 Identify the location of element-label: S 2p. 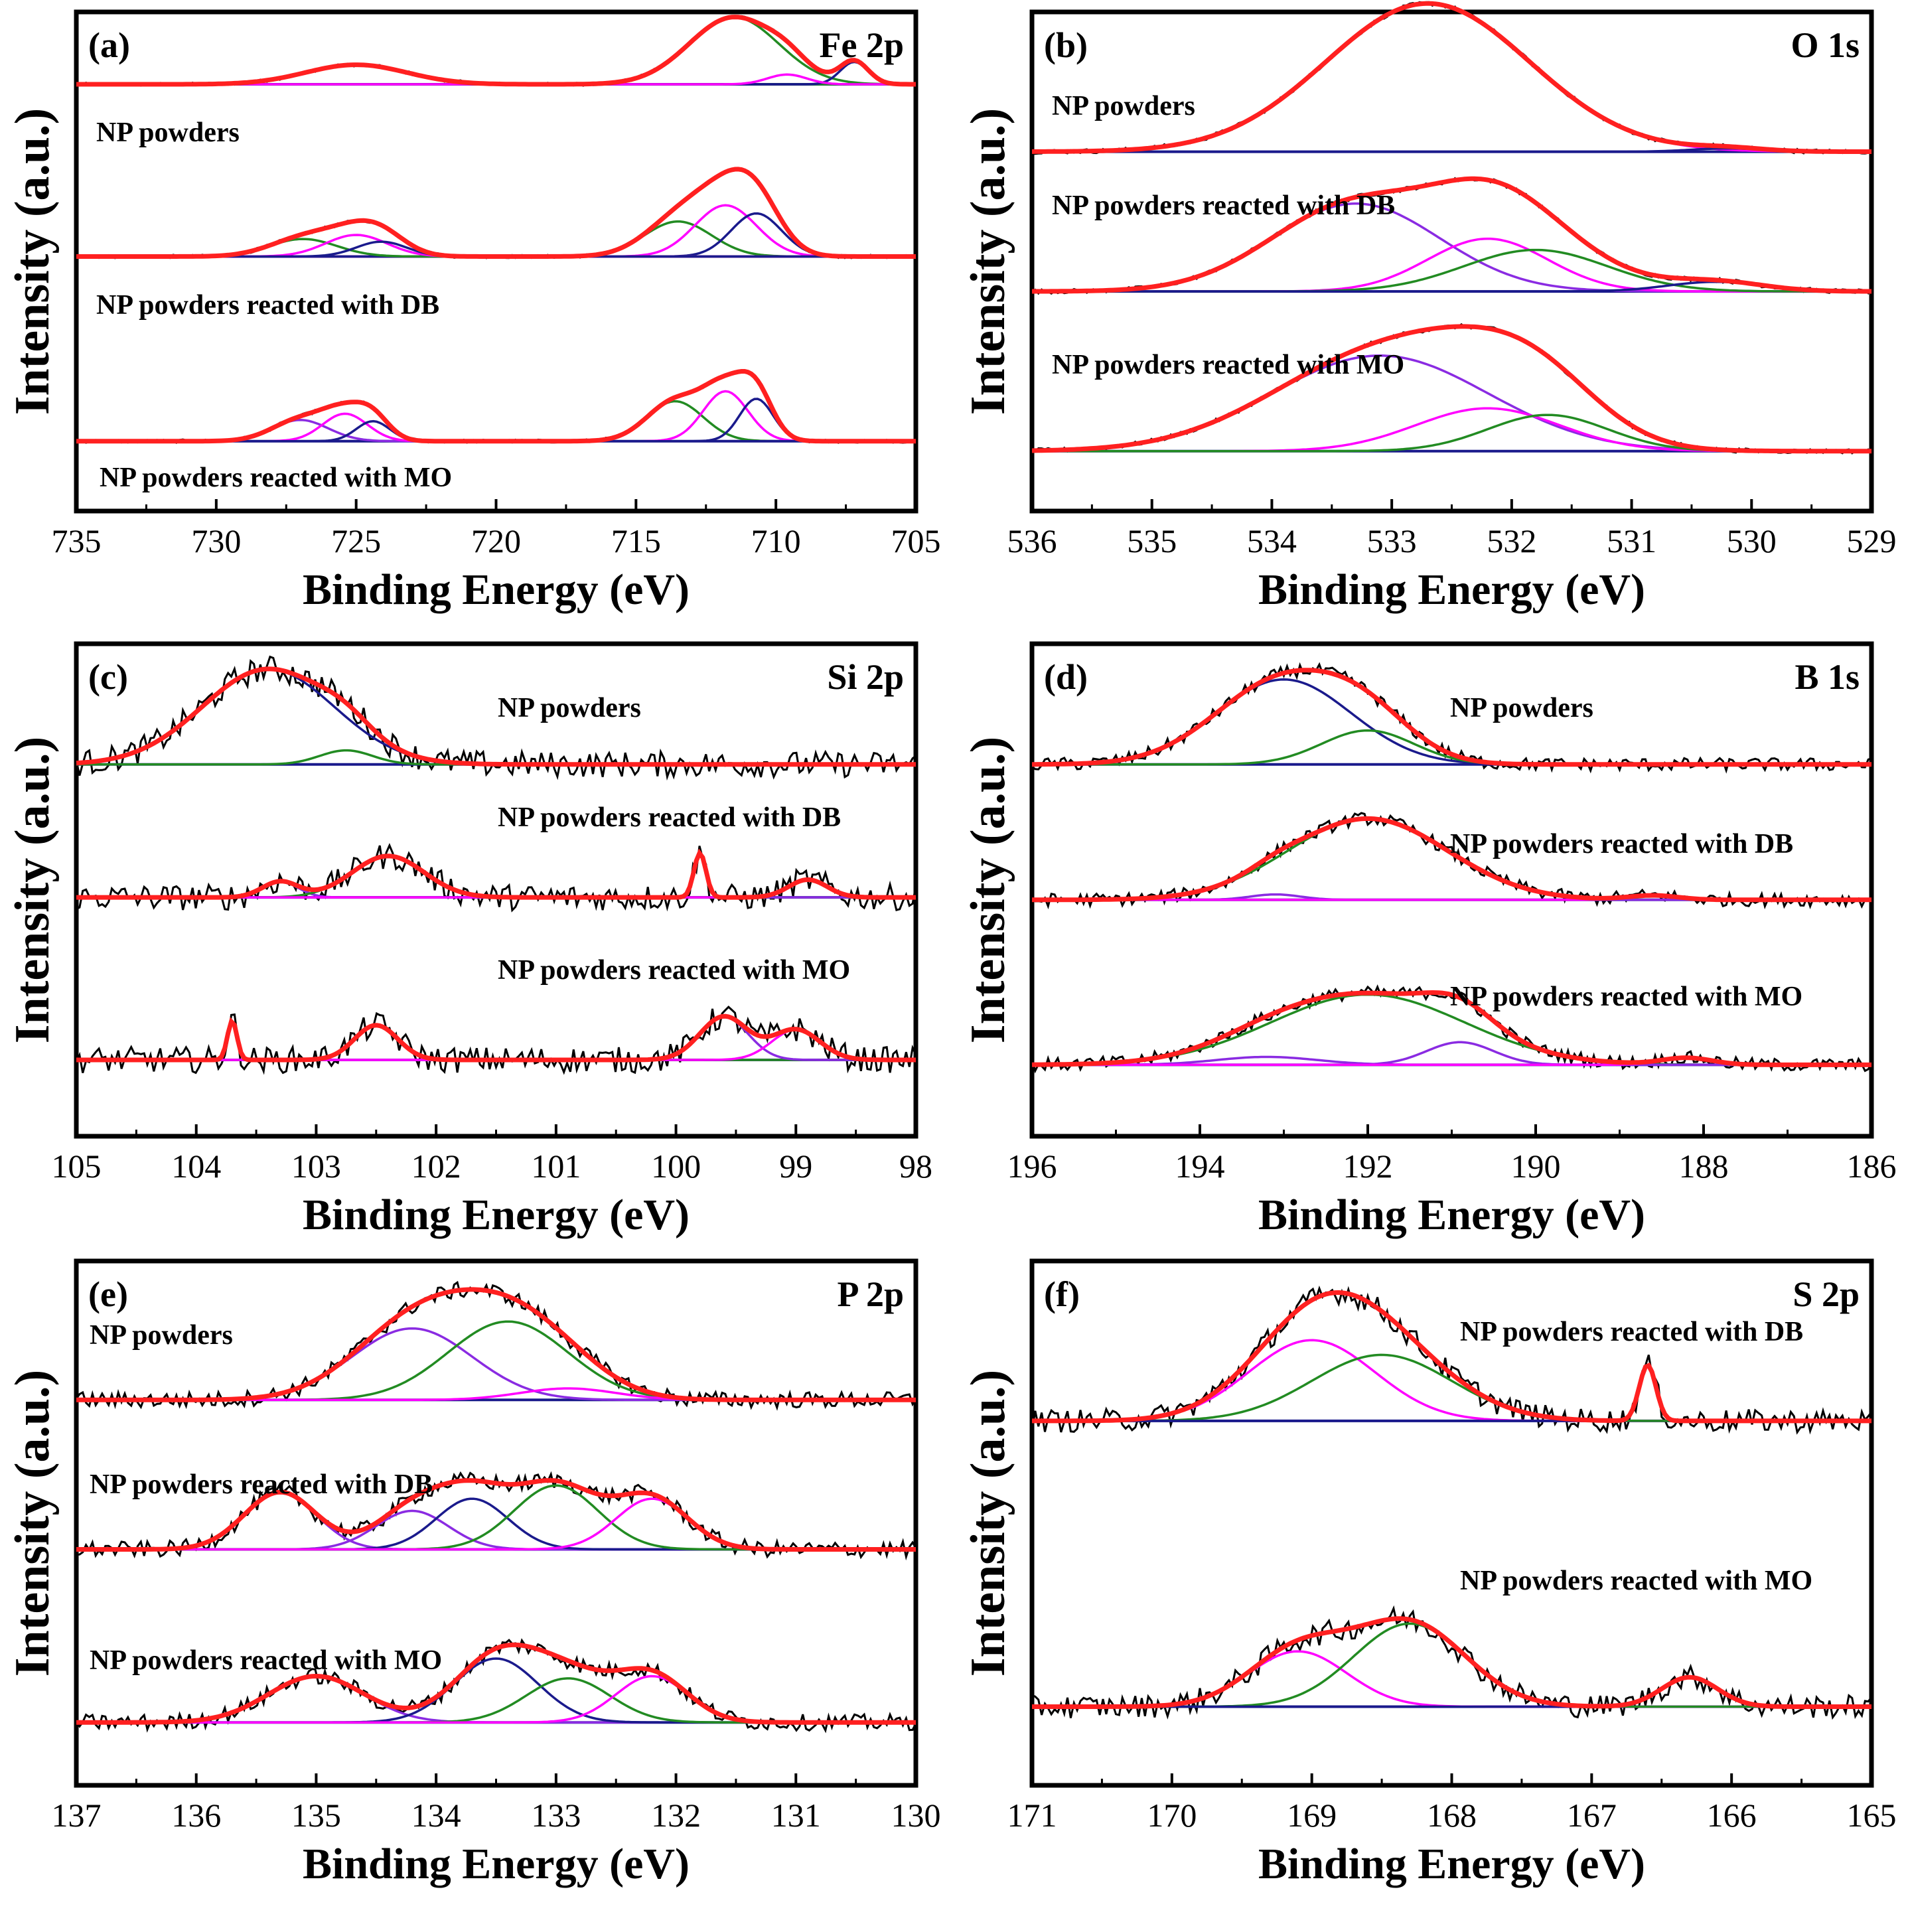
(1826, 1294).